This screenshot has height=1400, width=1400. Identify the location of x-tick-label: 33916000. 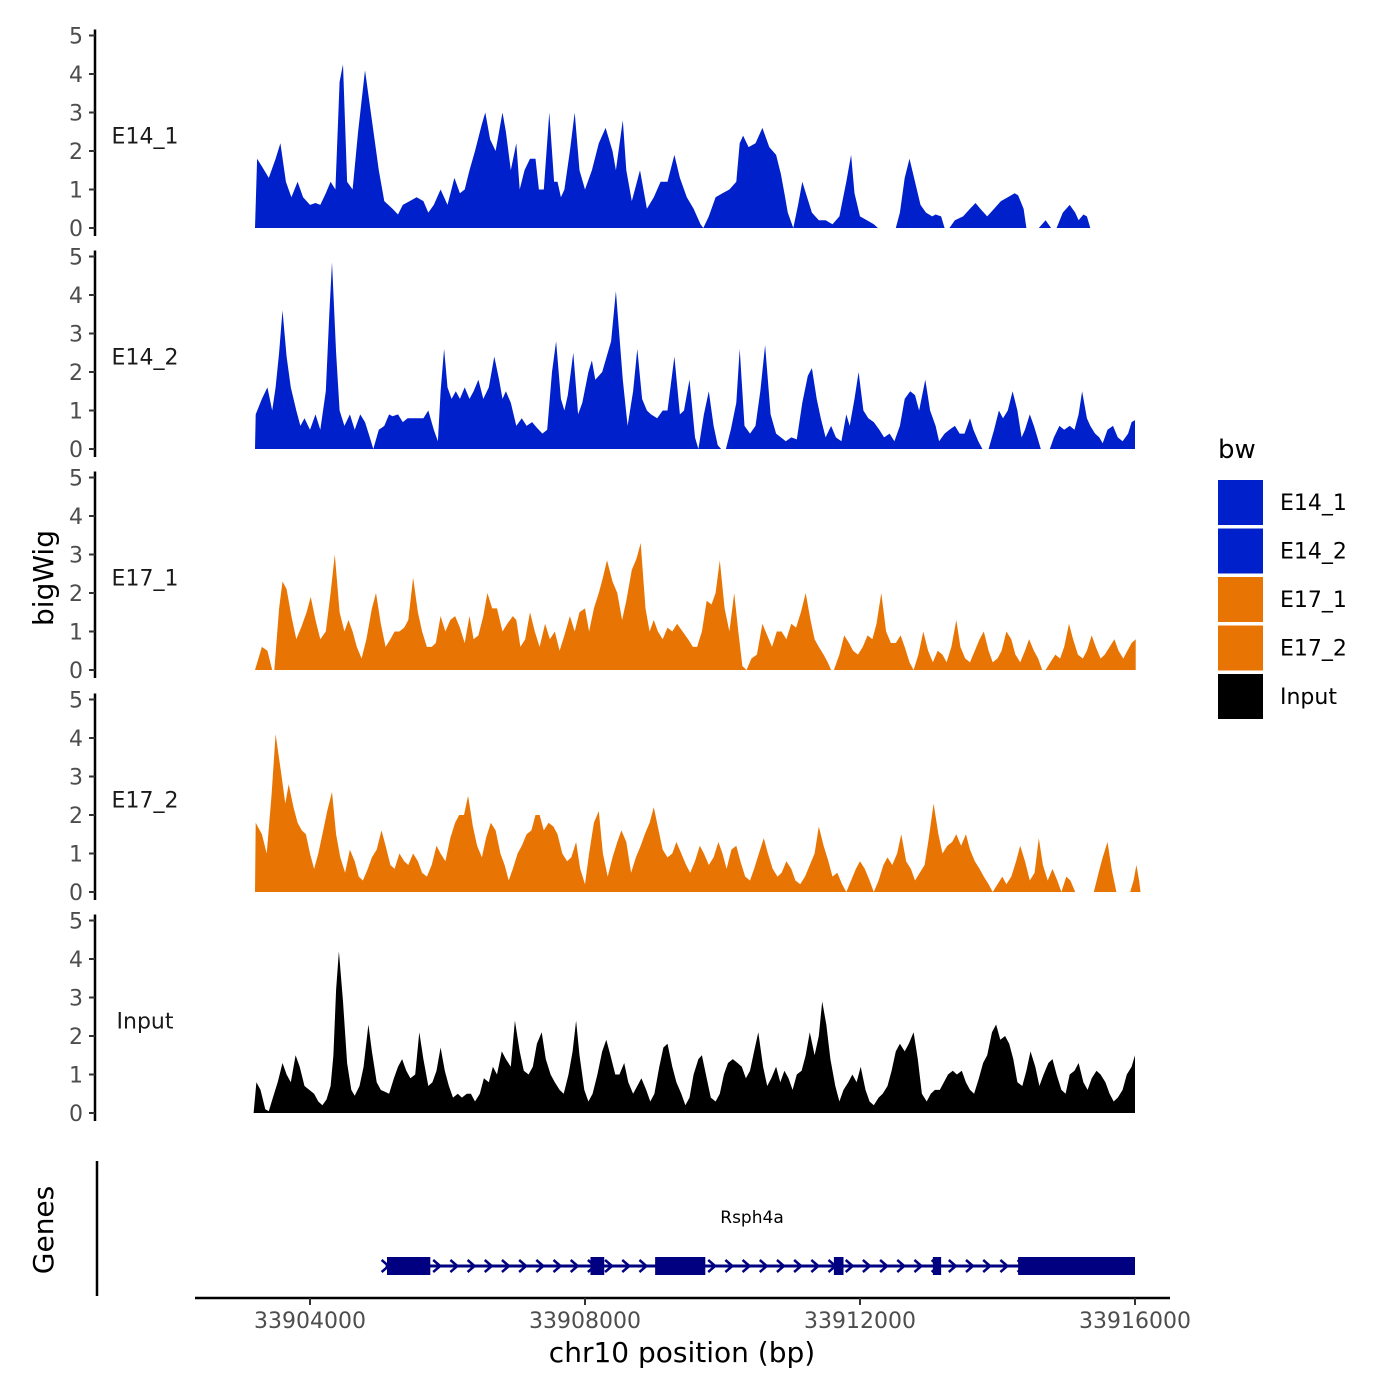
(1135, 1321).